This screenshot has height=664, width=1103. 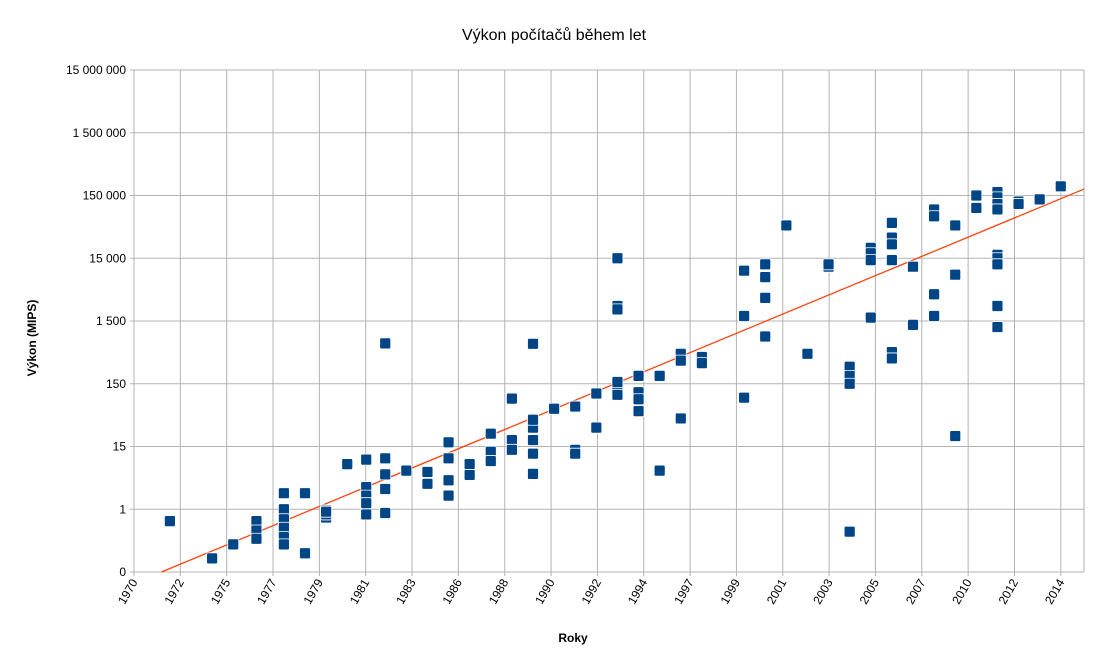 What do you see at coordinates (1055, 591) in the screenshot?
I see `x-tick-label: 2014` at bounding box center [1055, 591].